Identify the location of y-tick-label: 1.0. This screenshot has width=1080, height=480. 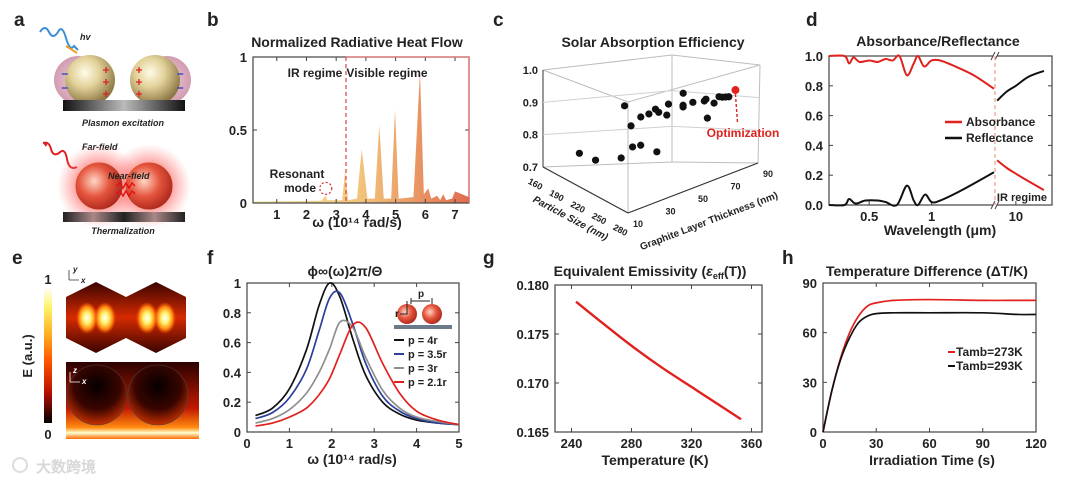
(814, 56).